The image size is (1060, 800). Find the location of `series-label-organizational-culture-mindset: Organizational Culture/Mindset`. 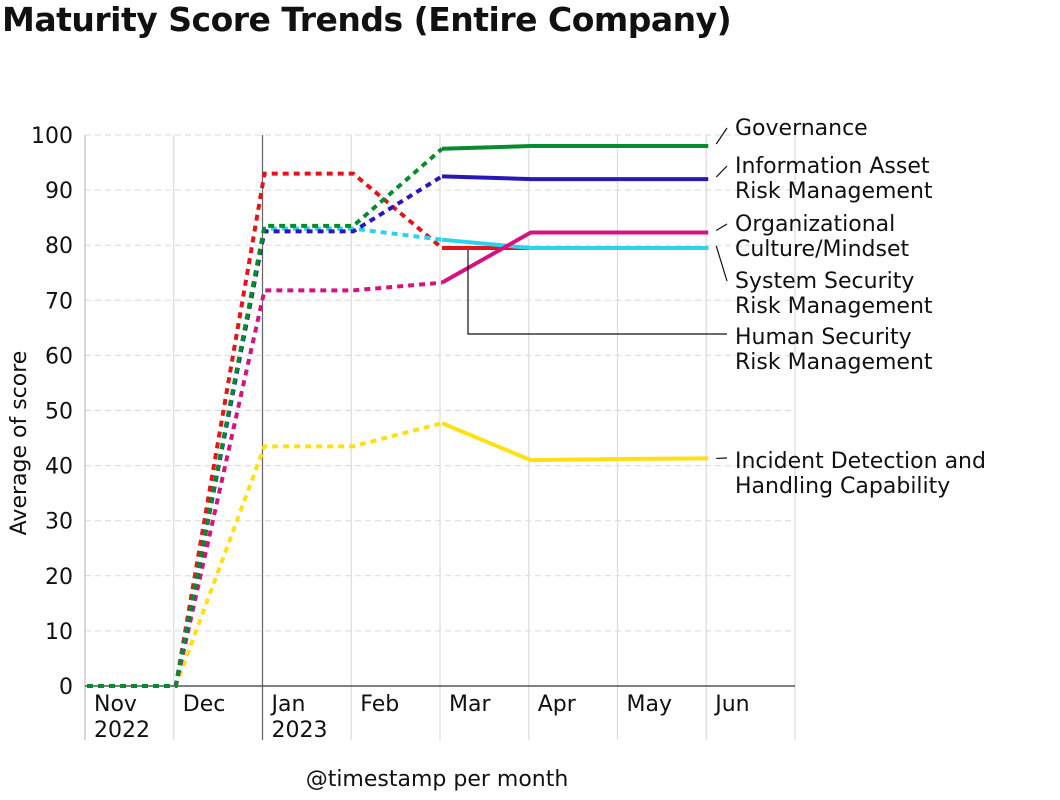

series-label-organizational-culture-mindset: Organizational Culture/Mindset is located at coordinates (822, 237).